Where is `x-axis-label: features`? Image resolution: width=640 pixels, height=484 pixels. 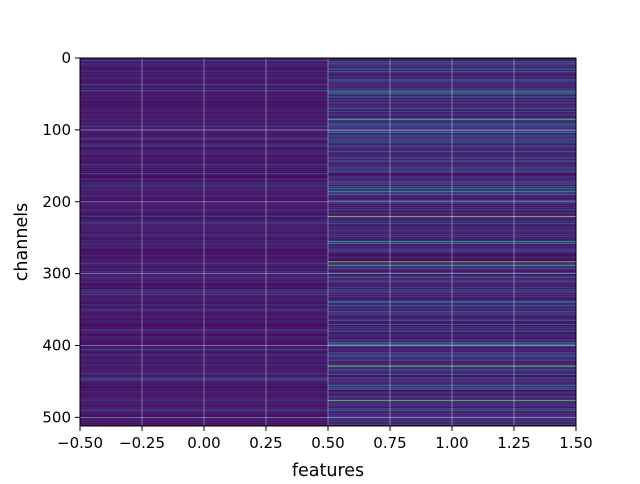
x-axis-label: features is located at coordinates (328, 470).